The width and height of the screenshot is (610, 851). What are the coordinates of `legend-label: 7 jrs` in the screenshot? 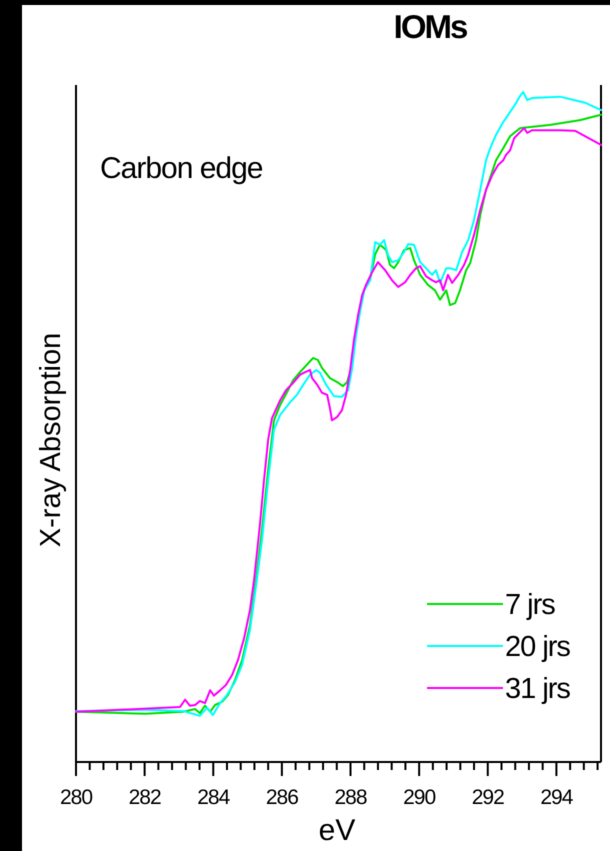 It's located at (530, 605).